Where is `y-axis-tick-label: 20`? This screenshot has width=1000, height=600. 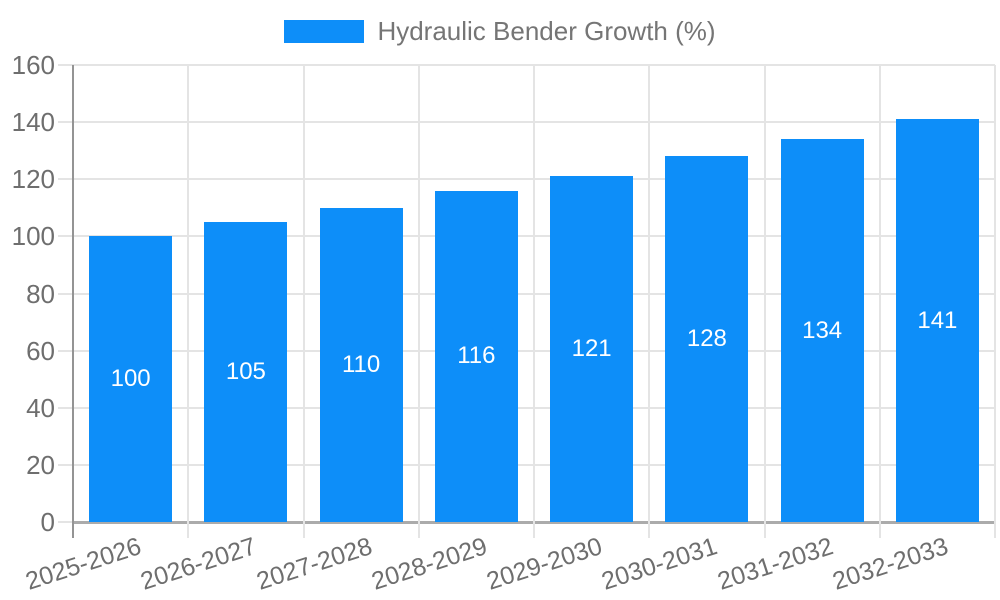
y-axis-tick-label: 20 is located at coordinates (40, 464).